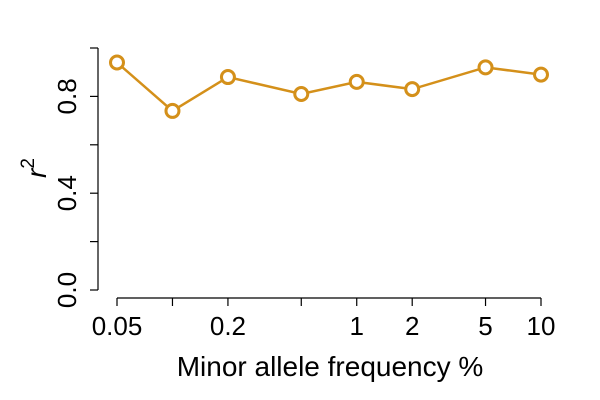 The image size is (600, 400). What do you see at coordinates (330, 366) in the screenshot?
I see `x-axis-title: Minor allele frequency %` at bounding box center [330, 366].